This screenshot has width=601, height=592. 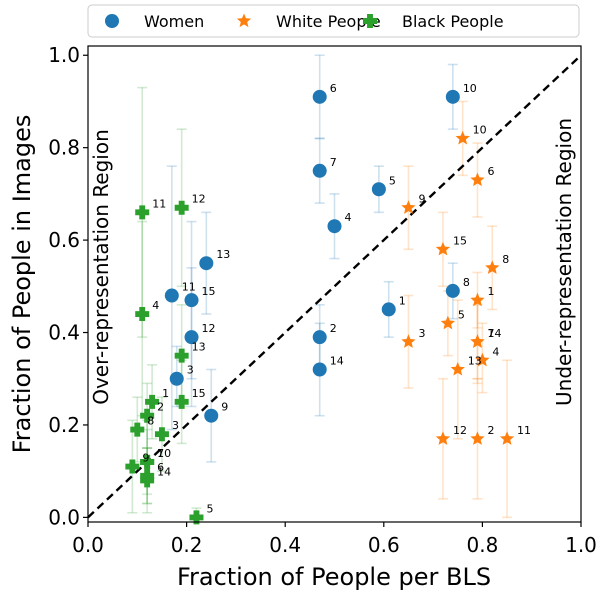 I want to click on y-tick-label: 0.2, so click(x=64, y=425).